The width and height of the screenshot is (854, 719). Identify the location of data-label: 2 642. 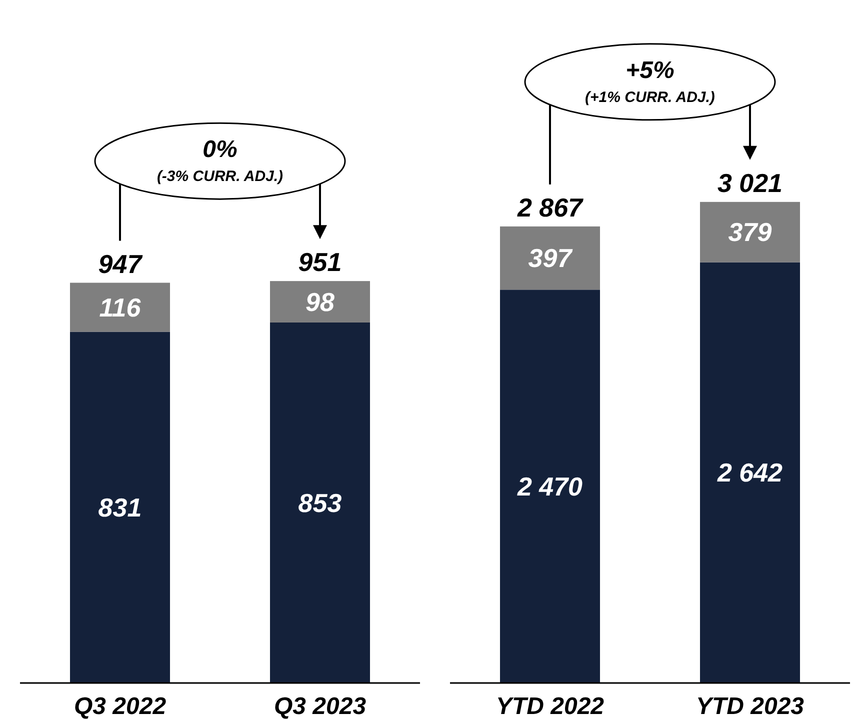
(750, 473).